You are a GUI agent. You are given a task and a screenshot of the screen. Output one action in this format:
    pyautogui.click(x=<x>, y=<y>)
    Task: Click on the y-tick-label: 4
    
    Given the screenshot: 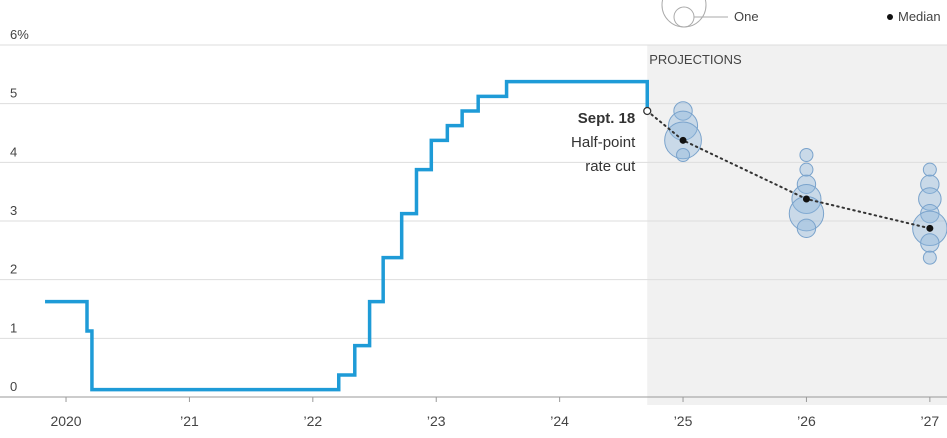 What is the action you would take?
    pyautogui.click(x=13, y=151)
    